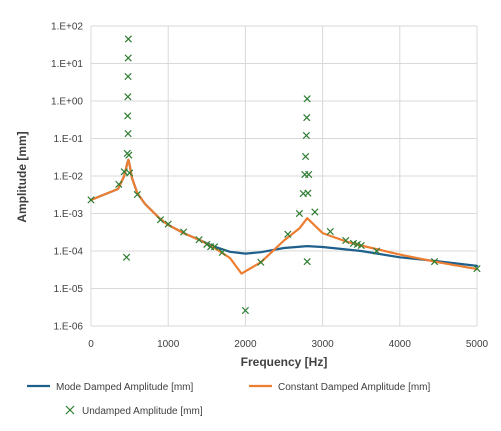  What do you see at coordinates (477, 344) in the screenshot?
I see `x-tick-label: 5000` at bounding box center [477, 344].